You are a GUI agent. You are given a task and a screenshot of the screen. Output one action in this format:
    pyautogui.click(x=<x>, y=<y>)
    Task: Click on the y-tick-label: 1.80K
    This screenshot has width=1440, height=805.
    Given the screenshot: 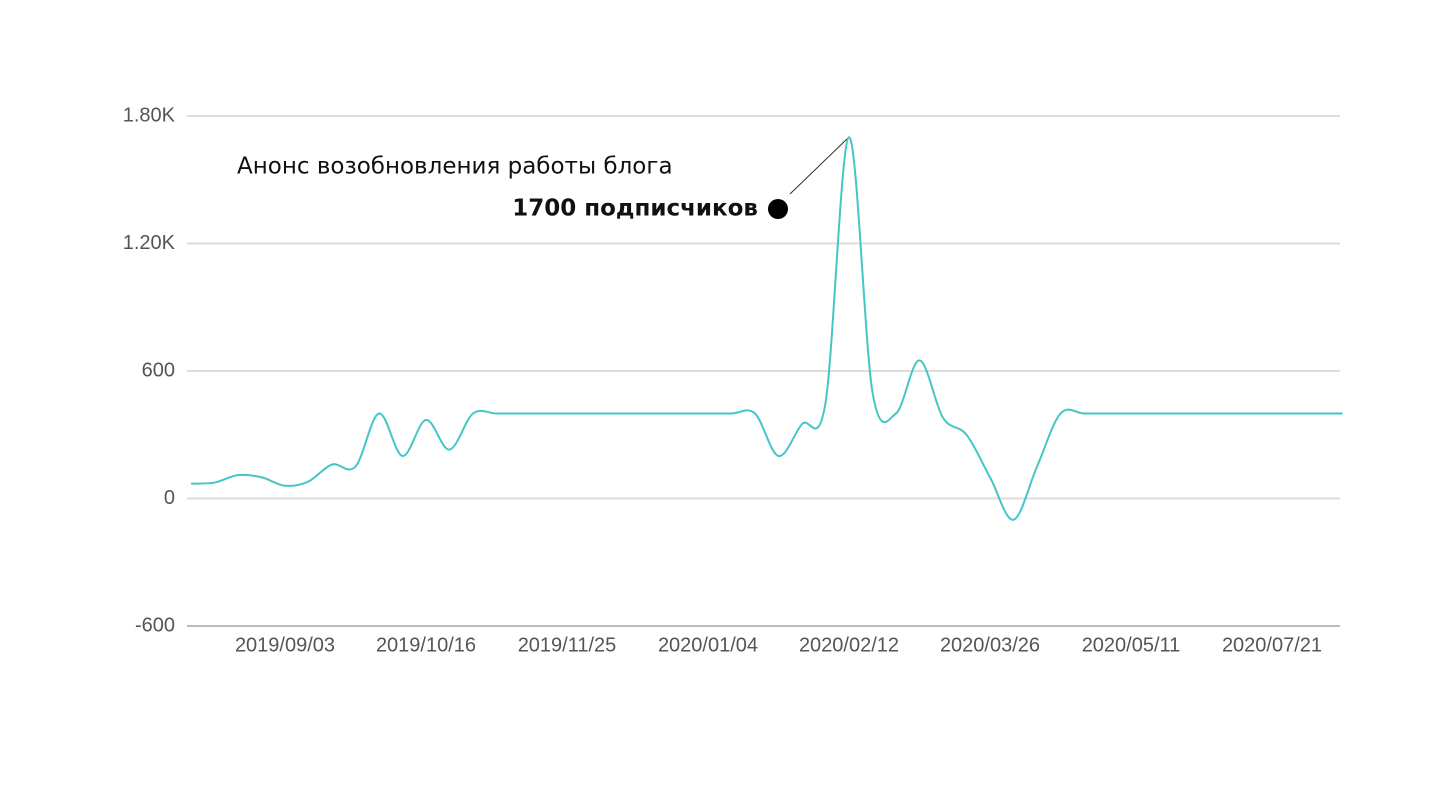 What is the action you would take?
    pyautogui.click(x=149, y=115)
    